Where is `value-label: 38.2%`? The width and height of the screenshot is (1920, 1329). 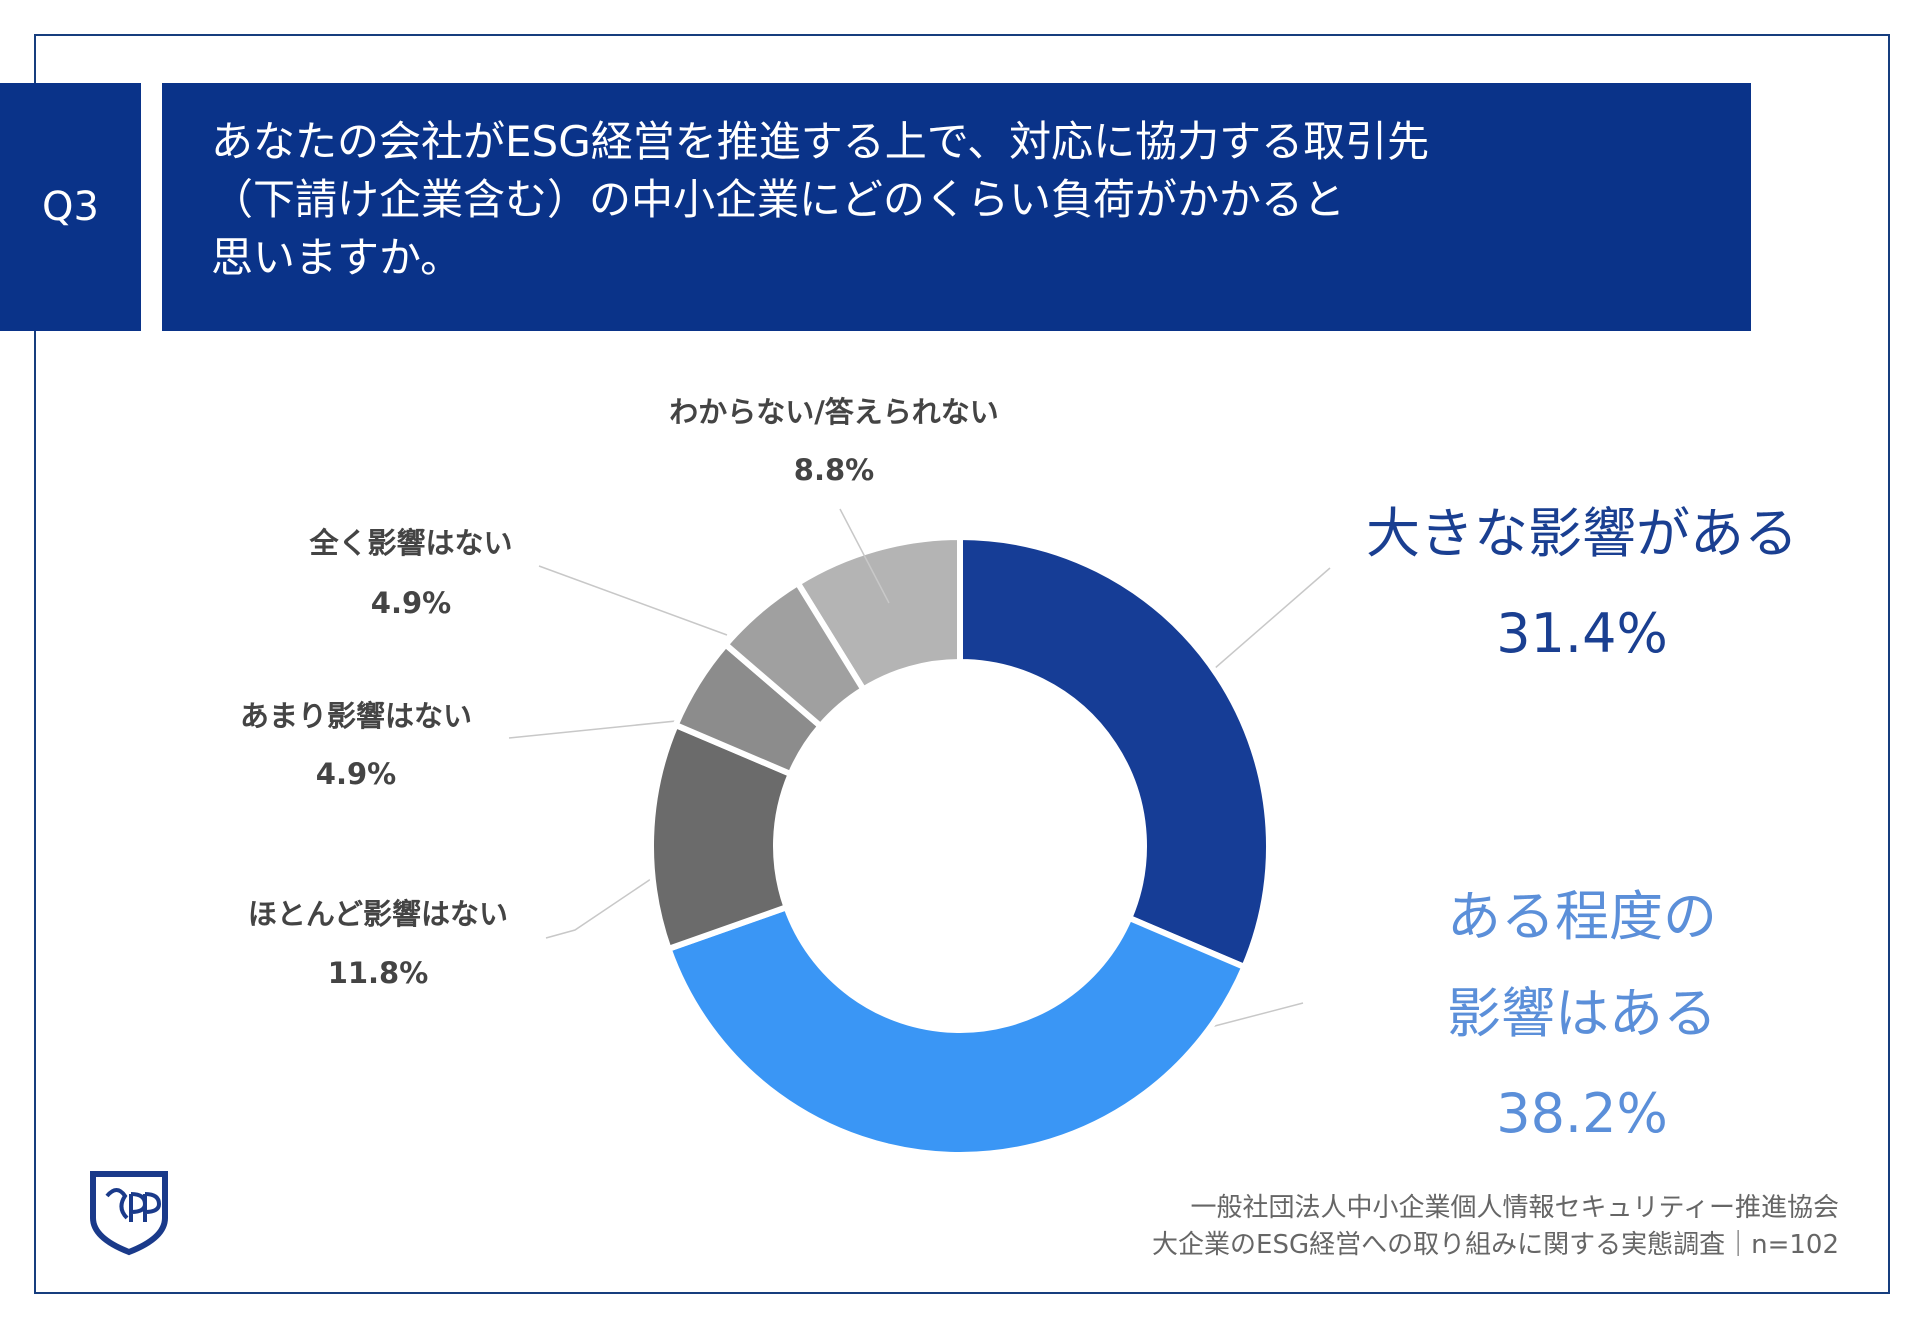
value-label: 38.2% is located at coordinates (1582, 1113).